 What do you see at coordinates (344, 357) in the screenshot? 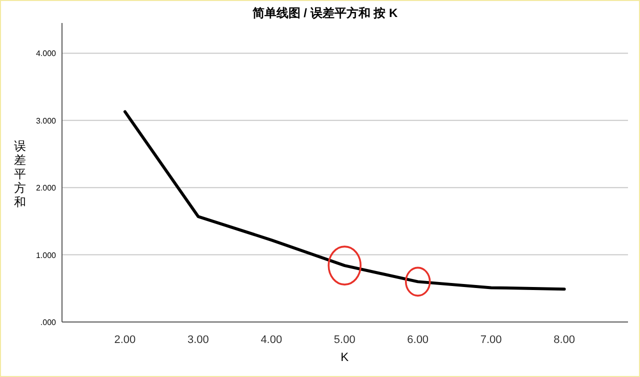
I see `x-axis-title: K` at bounding box center [344, 357].